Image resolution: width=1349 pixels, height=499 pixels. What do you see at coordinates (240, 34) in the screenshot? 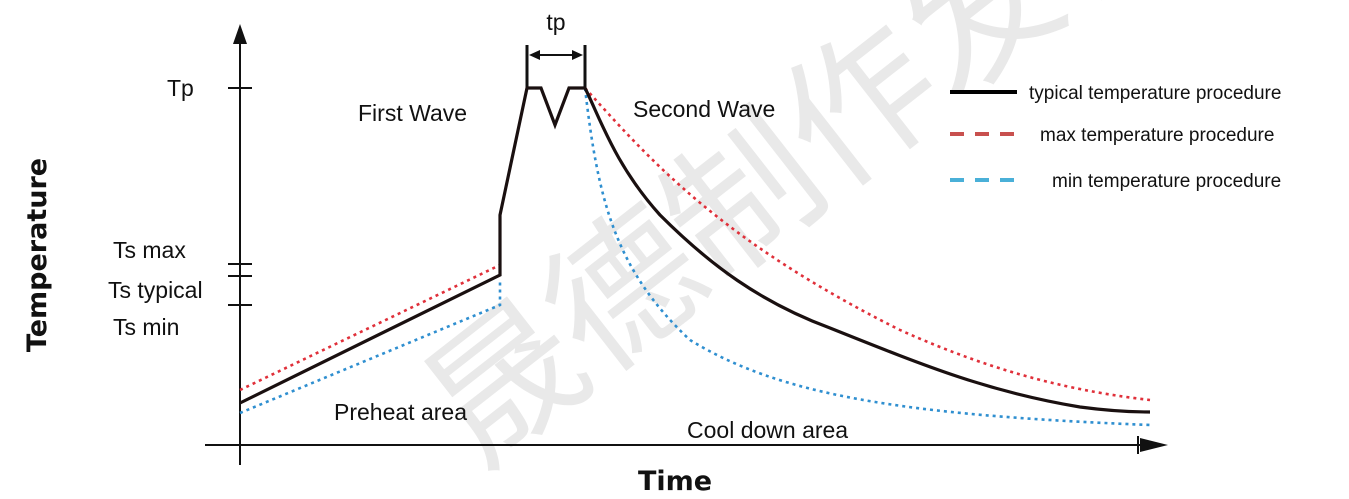
I see `y-axis-arrow-icon` at bounding box center [240, 34].